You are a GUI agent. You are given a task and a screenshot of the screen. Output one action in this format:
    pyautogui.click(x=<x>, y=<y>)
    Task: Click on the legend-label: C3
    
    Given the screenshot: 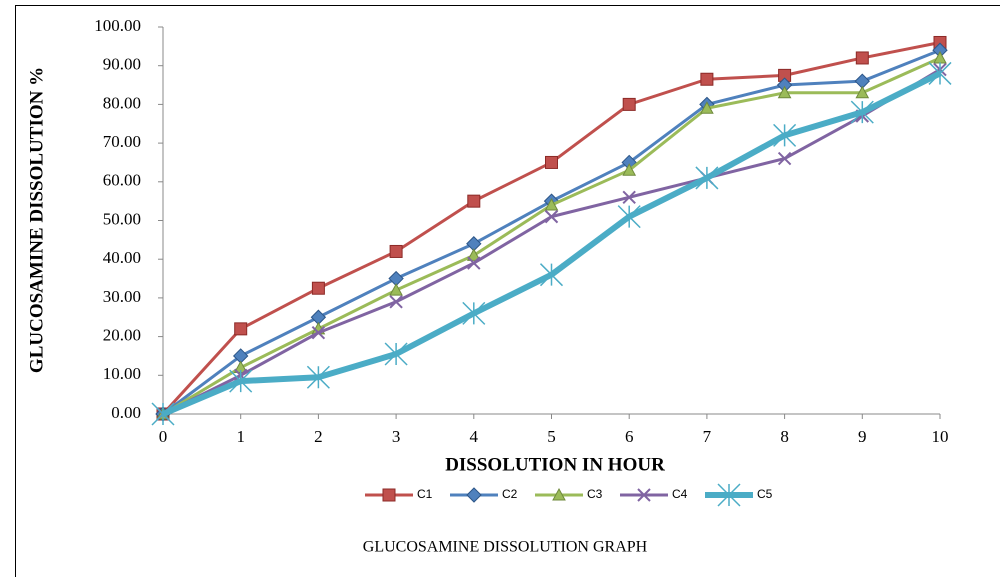 What is the action you would take?
    pyautogui.click(x=595, y=494)
    